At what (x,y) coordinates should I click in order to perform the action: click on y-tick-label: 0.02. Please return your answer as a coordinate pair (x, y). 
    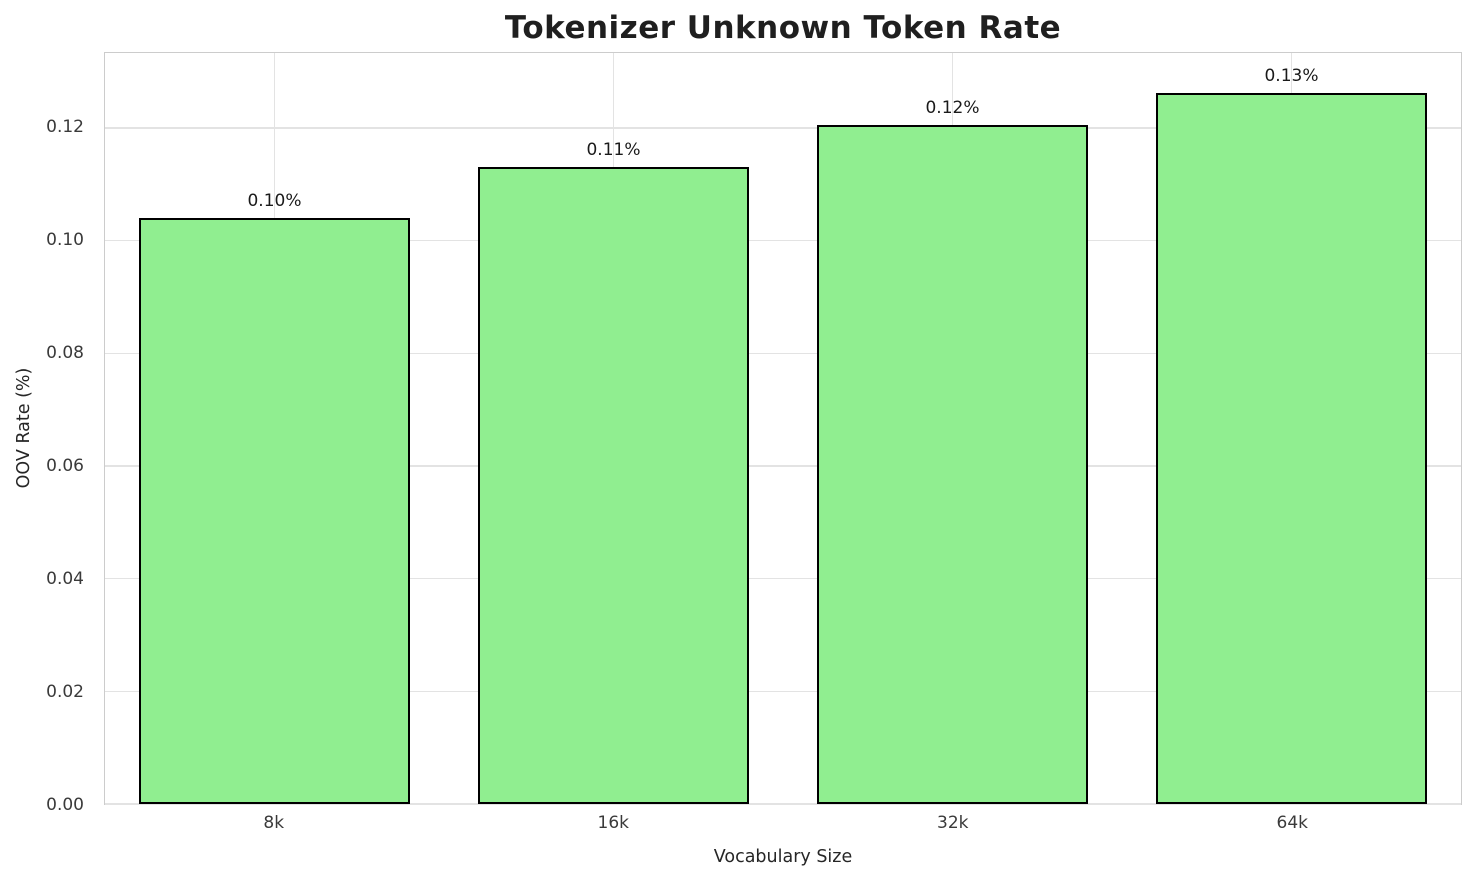
    Looking at the image, I should click on (65, 692).